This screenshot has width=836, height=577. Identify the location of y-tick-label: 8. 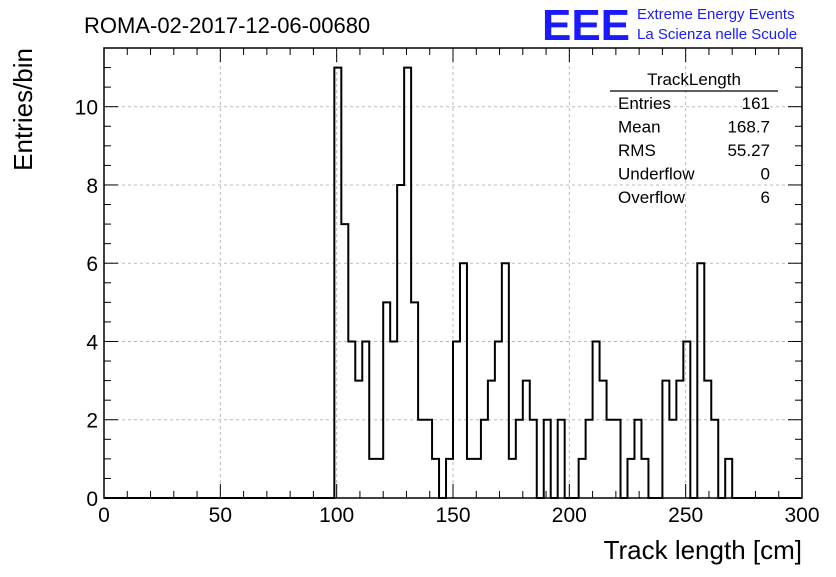
(92, 186).